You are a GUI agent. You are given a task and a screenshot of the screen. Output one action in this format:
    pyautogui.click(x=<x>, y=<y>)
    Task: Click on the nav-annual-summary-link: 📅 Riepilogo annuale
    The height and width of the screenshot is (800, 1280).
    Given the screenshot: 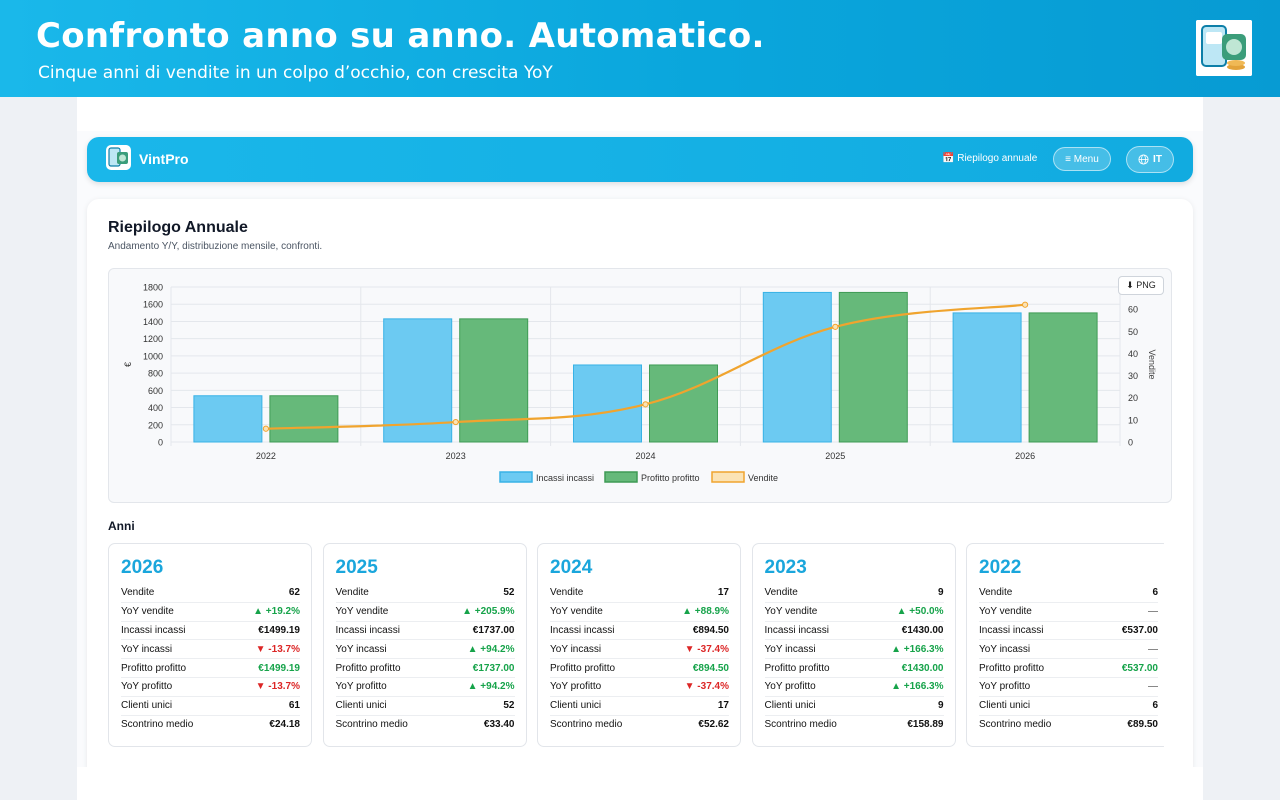 What is the action you would take?
    pyautogui.click(x=990, y=158)
    